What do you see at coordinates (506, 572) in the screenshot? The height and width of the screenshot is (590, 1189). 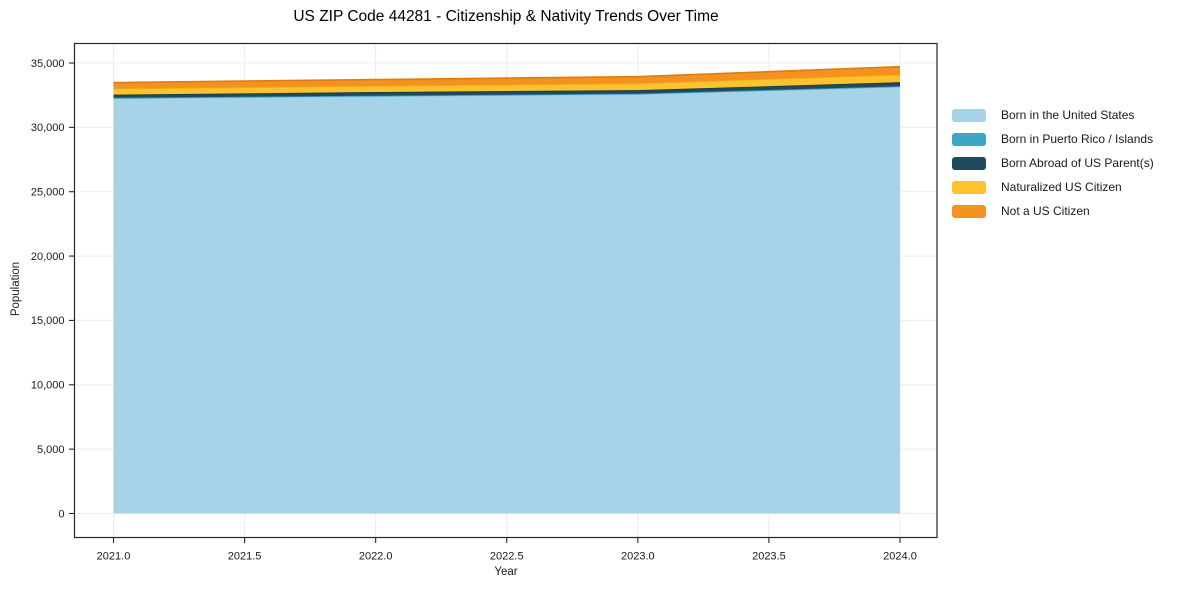 I see `x-axis-label: Year` at bounding box center [506, 572].